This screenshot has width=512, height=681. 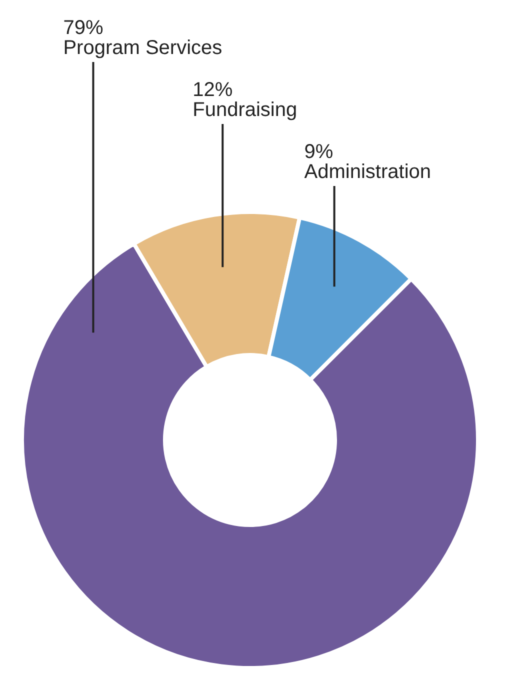 What do you see at coordinates (212, 90) in the screenshot?
I see `data-label: 12%` at bounding box center [212, 90].